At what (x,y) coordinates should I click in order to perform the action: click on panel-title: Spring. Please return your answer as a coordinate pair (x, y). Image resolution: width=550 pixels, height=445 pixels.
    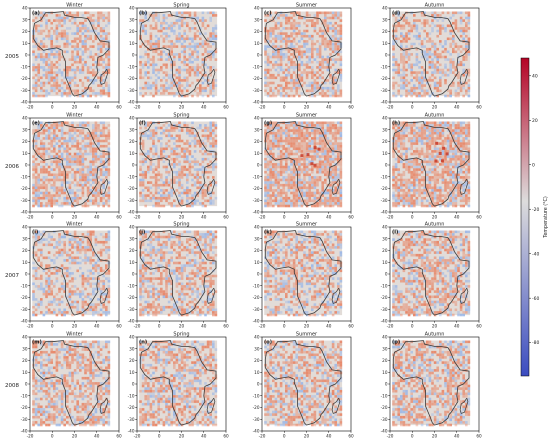
    Looking at the image, I should click on (181, 116).